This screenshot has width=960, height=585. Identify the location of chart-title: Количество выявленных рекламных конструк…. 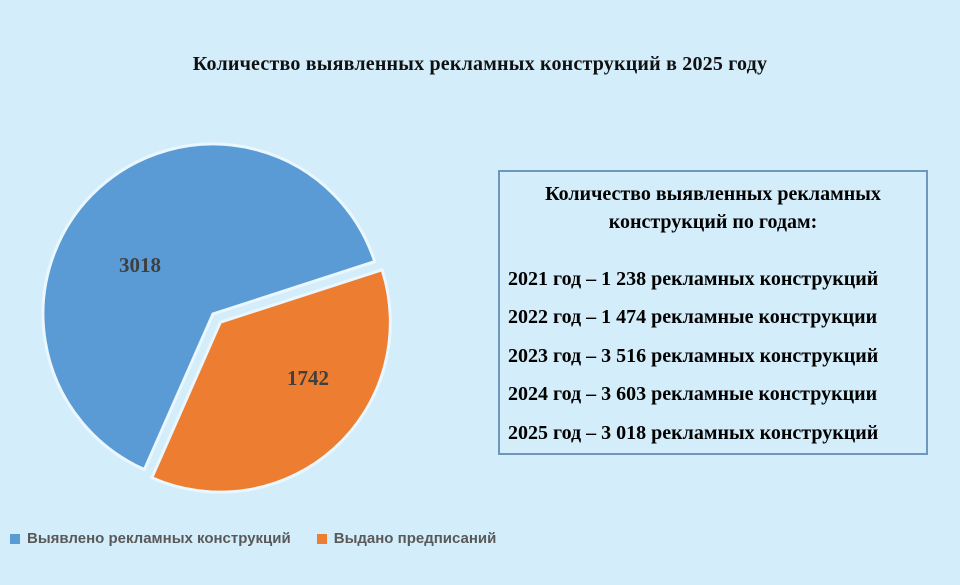
(480, 64).